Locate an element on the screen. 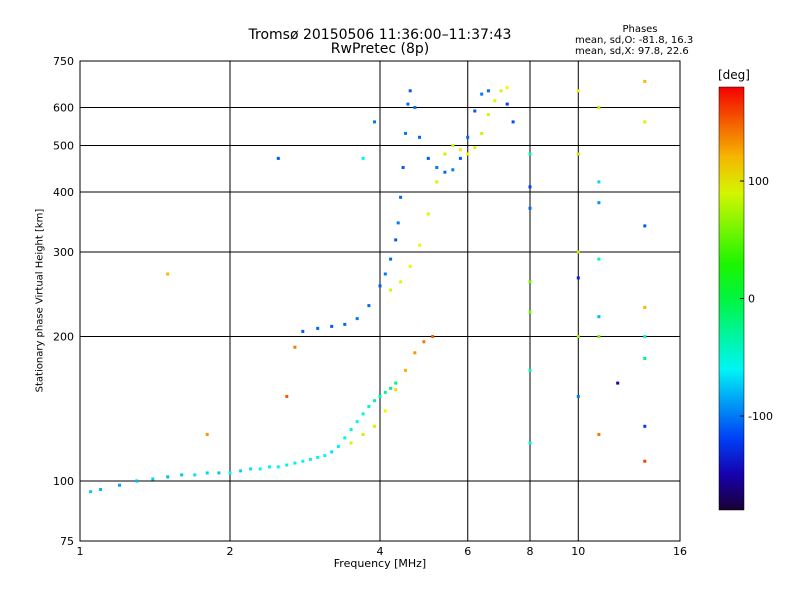 This screenshot has height=600, width=800. y-tick-label: 75 is located at coordinates (67, 541).